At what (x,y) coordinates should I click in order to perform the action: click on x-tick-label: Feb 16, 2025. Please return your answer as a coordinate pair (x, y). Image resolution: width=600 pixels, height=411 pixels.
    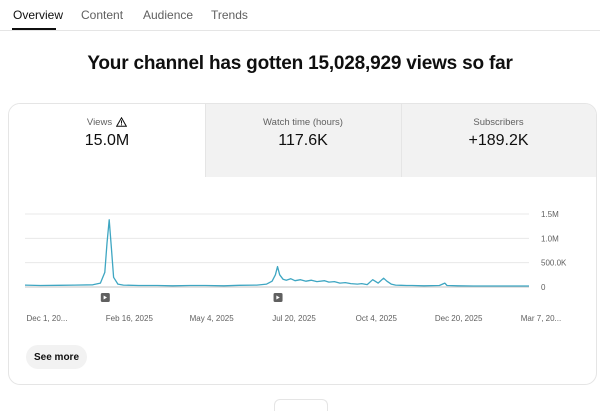
    Looking at the image, I should click on (130, 318).